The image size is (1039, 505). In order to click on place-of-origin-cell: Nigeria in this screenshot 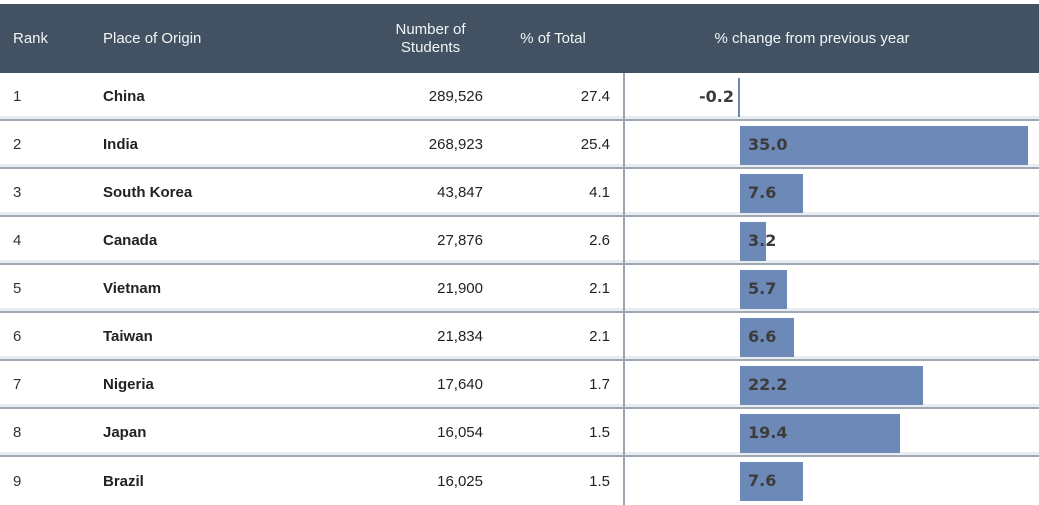, I will do `click(128, 384)`.